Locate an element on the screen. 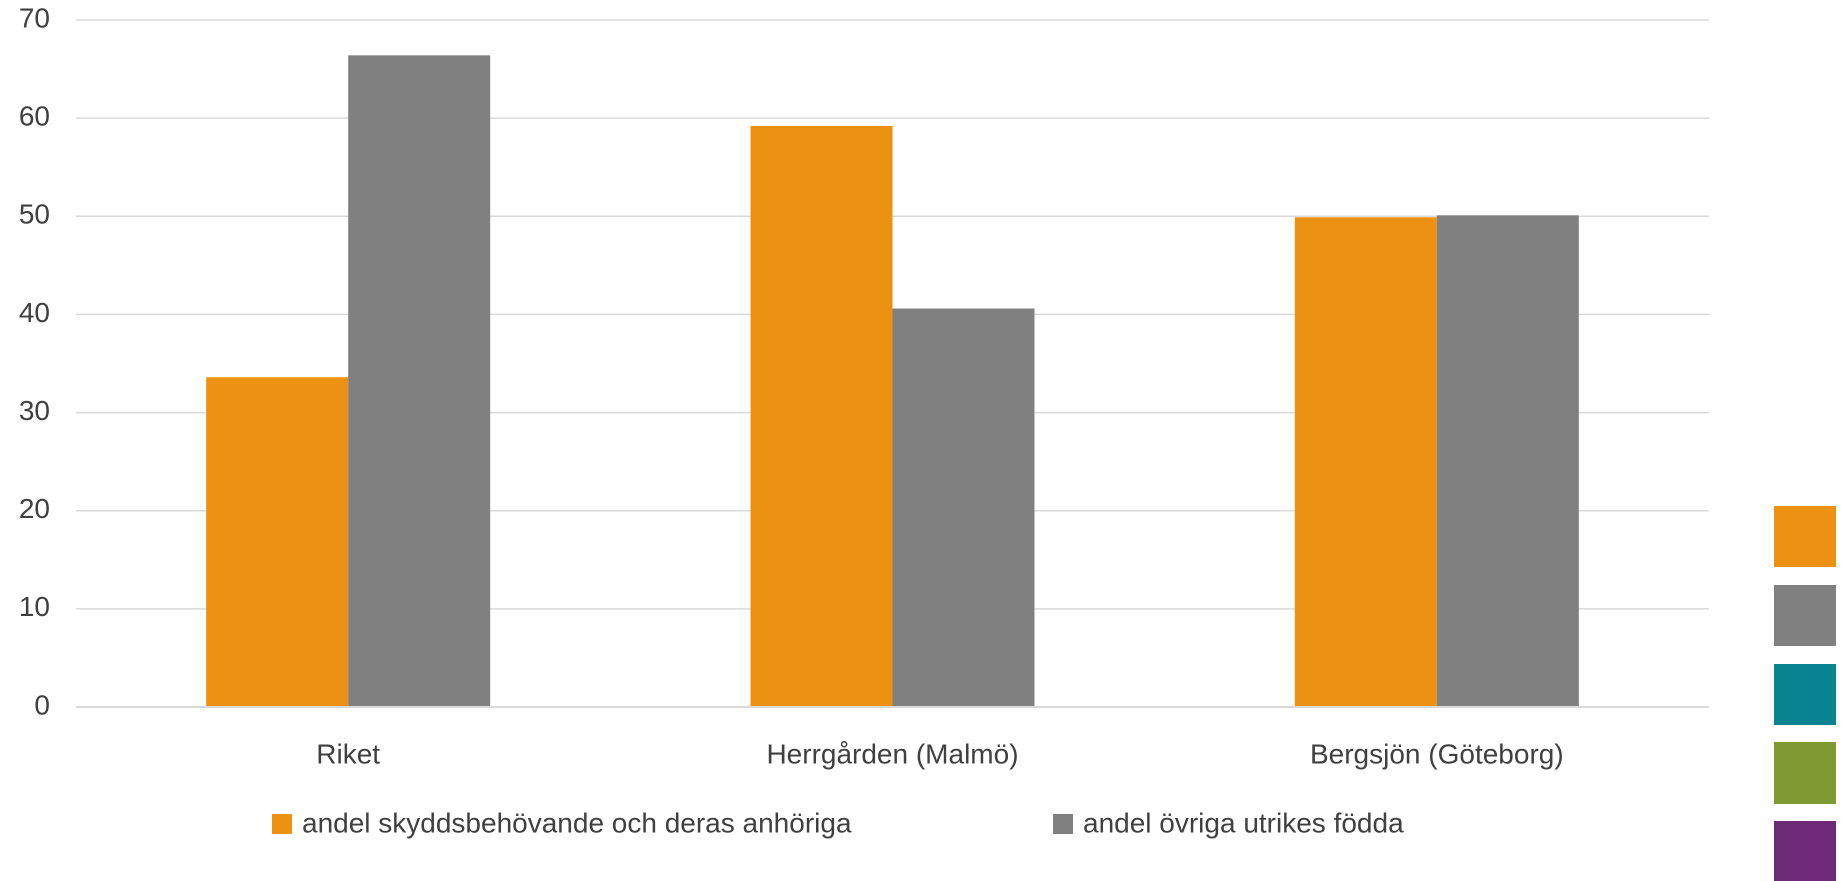  y-tick-label: 60 is located at coordinates (34, 116).